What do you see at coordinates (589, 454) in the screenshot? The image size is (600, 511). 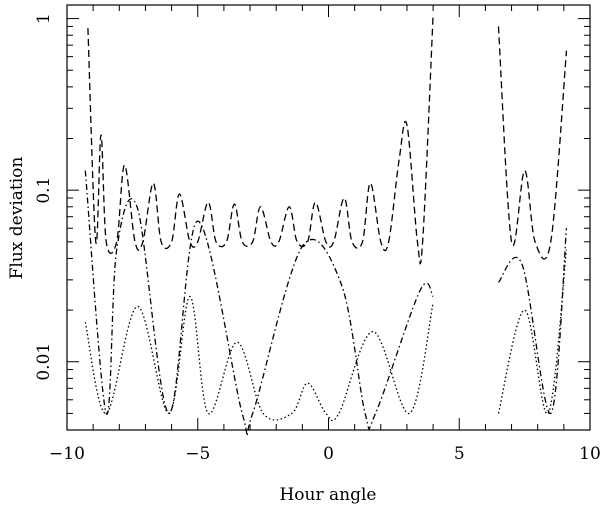 I see `x-tick-label: 10` at bounding box center [589, 454].